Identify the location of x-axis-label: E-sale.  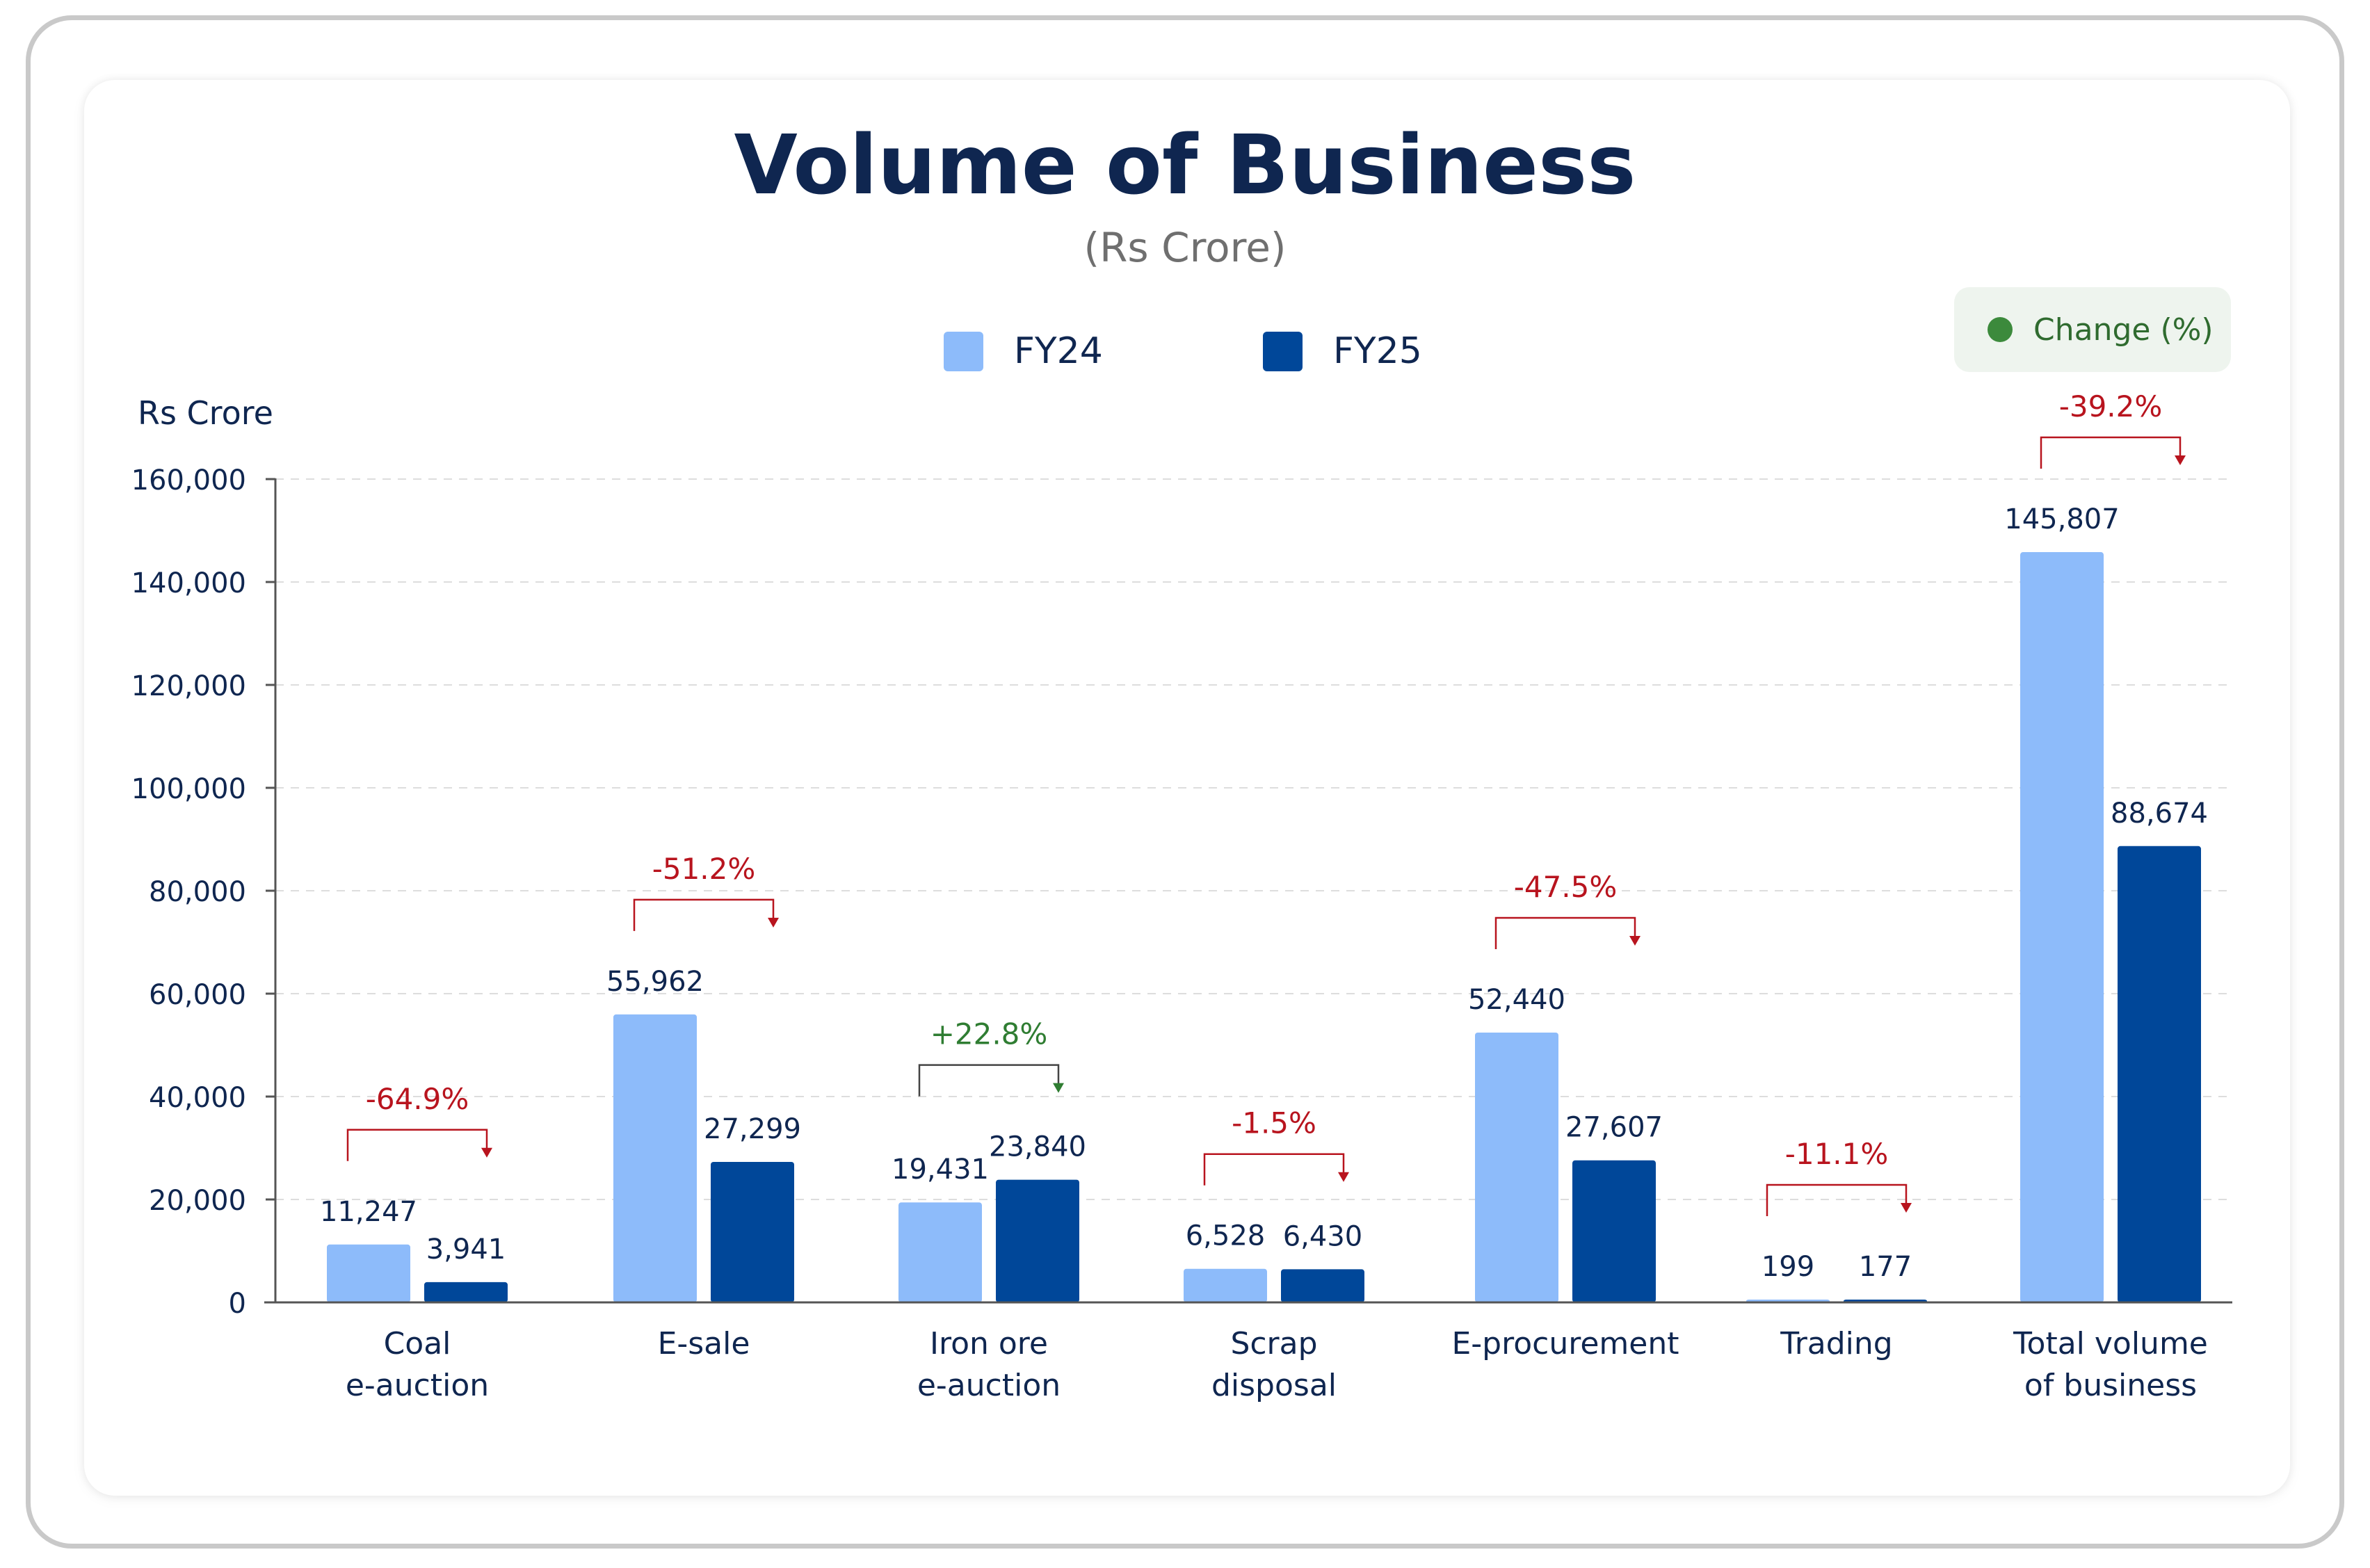
(704, 1343).